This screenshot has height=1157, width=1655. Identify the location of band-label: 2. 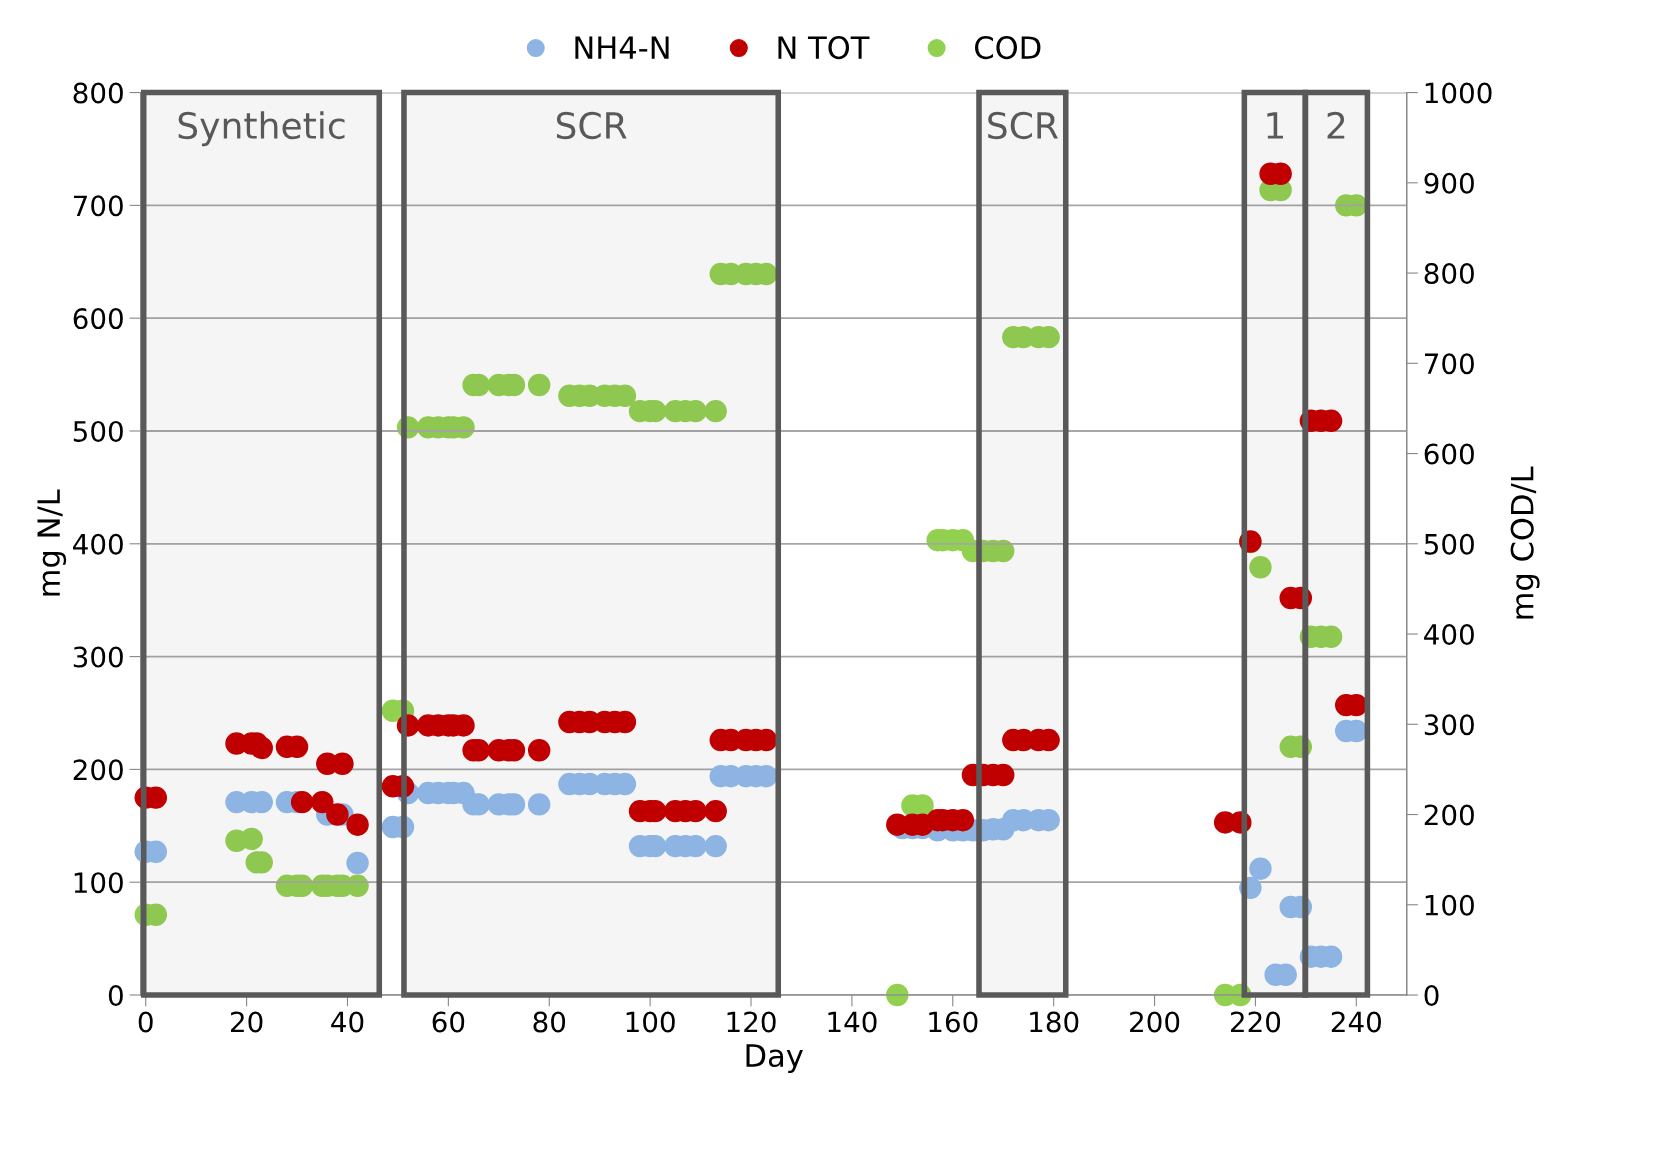
(1336, 125).